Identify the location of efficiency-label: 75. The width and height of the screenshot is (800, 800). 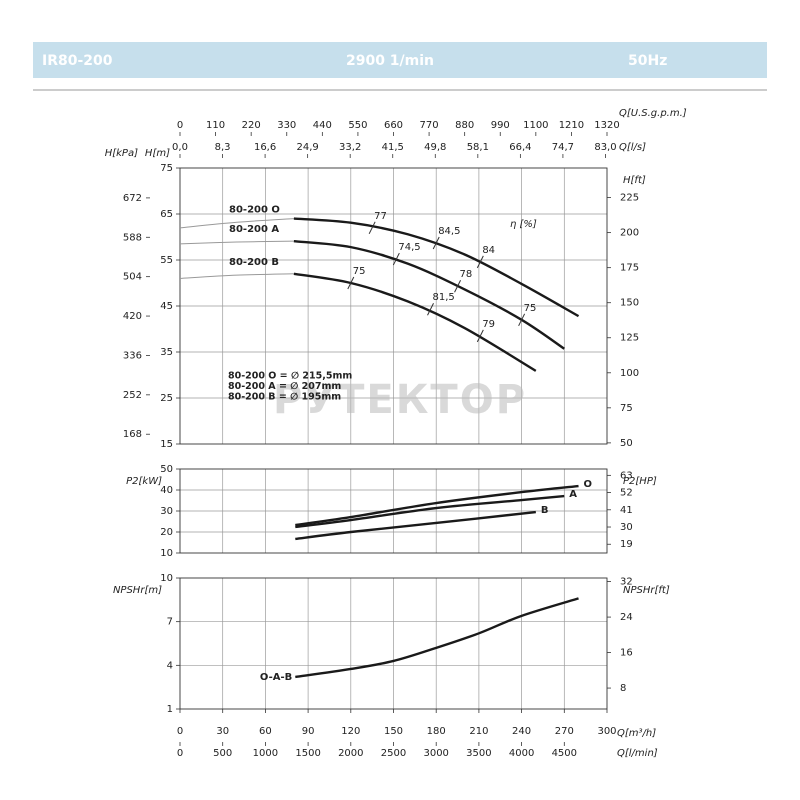
(359, 271).